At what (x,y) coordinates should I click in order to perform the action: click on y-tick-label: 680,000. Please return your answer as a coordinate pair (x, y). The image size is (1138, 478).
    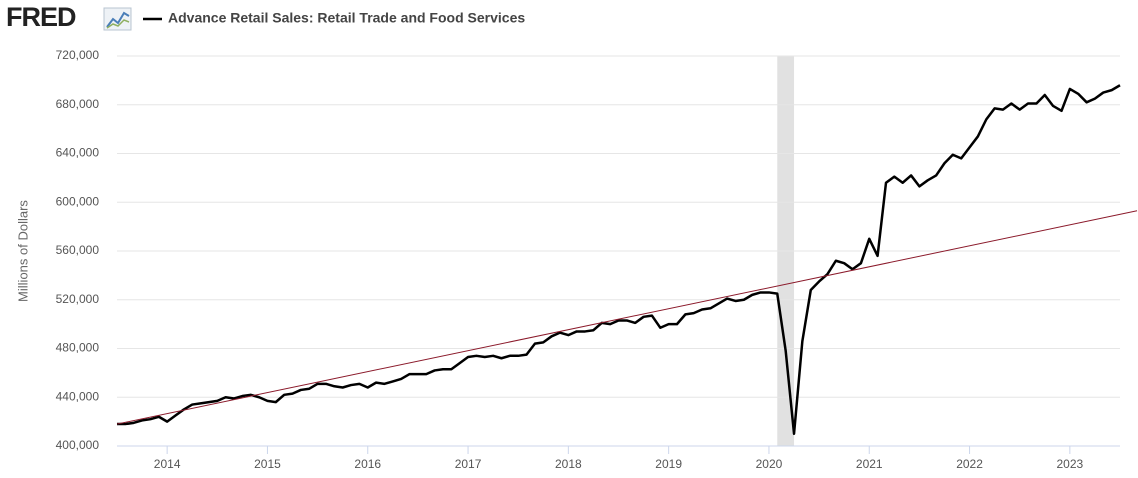
    Looking at the image, I should click on (78, 104).